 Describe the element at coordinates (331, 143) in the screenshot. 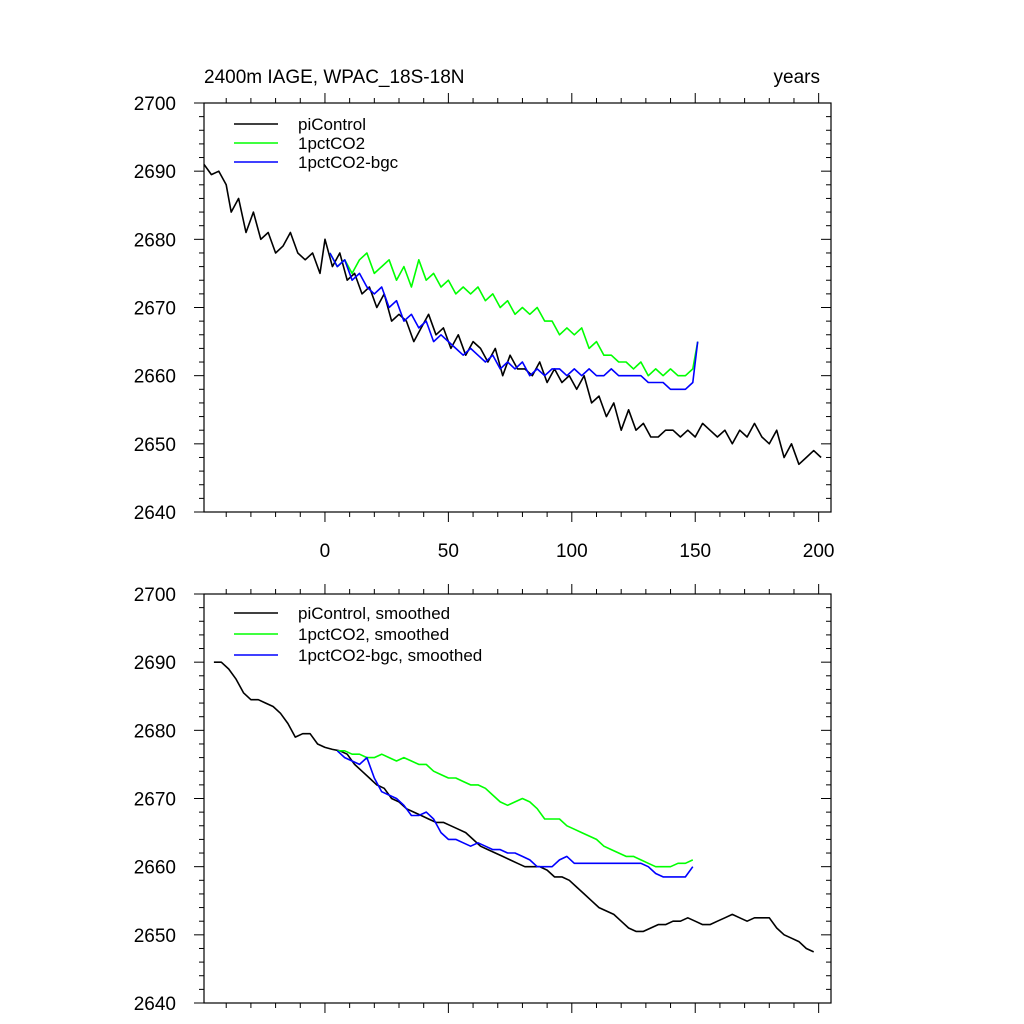

I see `legend-label: 1pctCO2` at that location.